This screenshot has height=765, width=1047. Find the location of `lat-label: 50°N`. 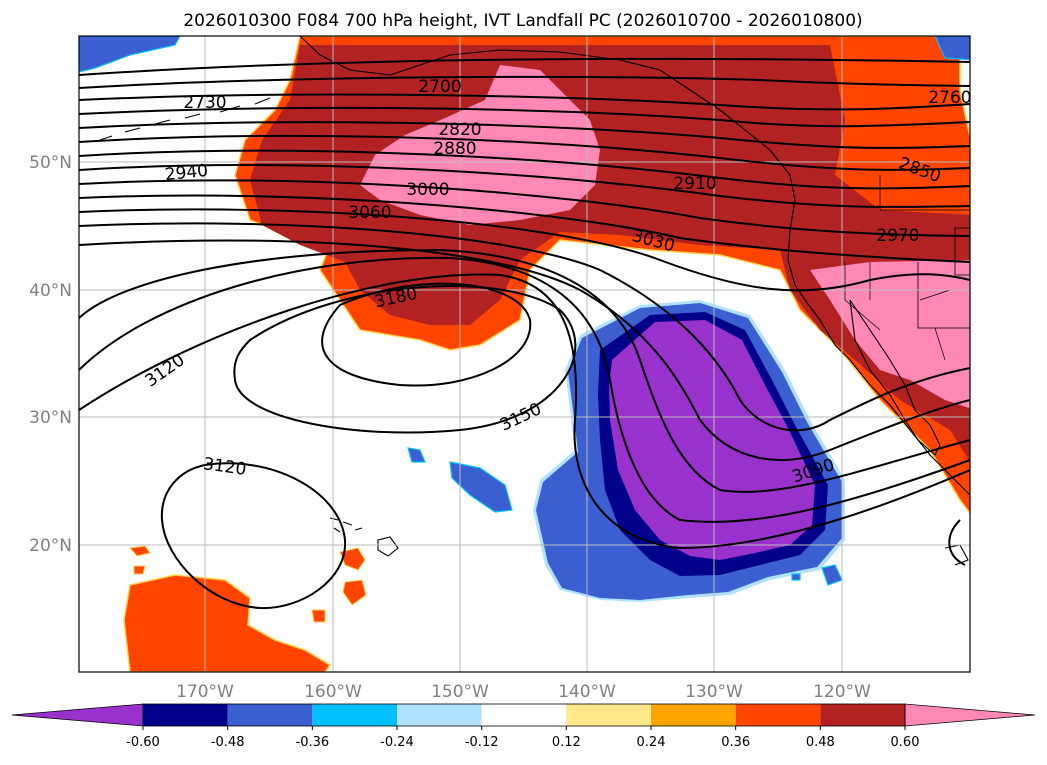

lat-label: 50°N is located at coordinates (50, 163).